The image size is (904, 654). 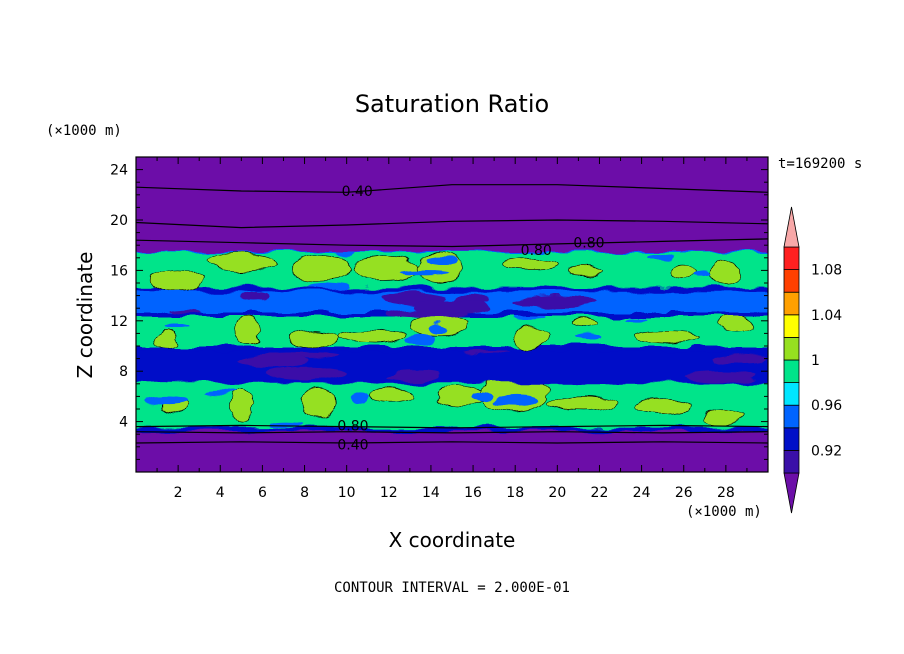 What do you see at coordinates (119, 271) in the screenshot?
I see `y-tick-label: 16` at bounding box center [119, 271].